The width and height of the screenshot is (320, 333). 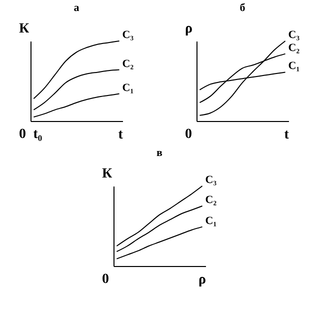 What do you see at coordinates (243, 8) in the screenshot?
I see `chart-title: б` at bounding box center [243, 8].